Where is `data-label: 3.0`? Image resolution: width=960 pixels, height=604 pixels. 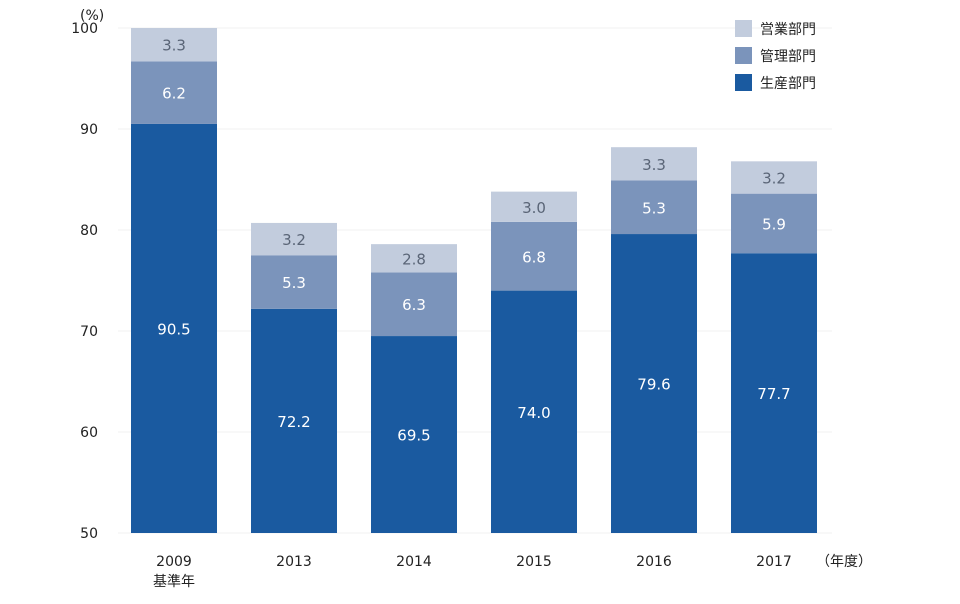 data-label: 3.0 is located at coordinates (534, 208).